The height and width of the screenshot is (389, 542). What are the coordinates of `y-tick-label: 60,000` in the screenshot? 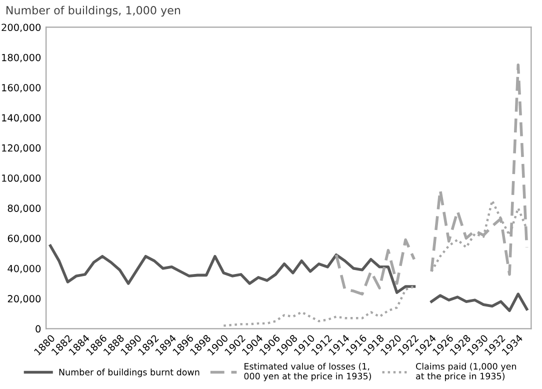 It's located at (24, 239).